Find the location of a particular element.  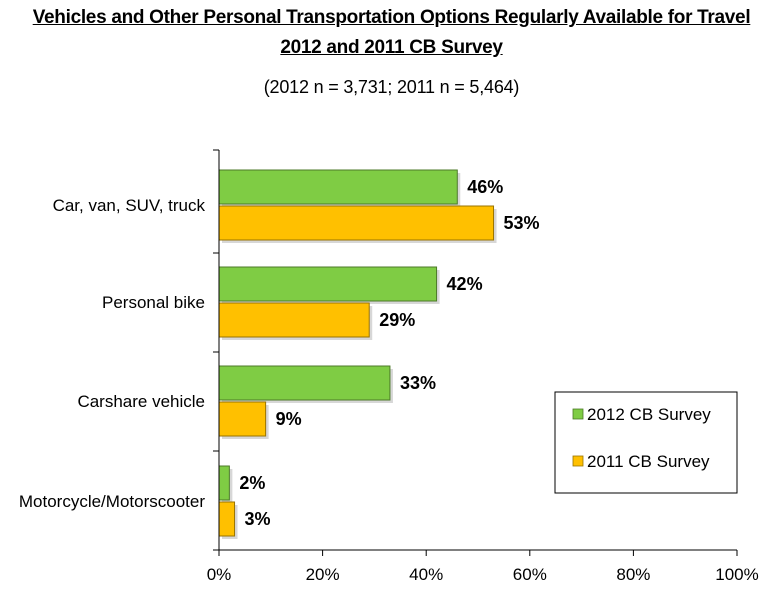

legend-label: 2011 CB Survey is located at coordinates (648, 461).